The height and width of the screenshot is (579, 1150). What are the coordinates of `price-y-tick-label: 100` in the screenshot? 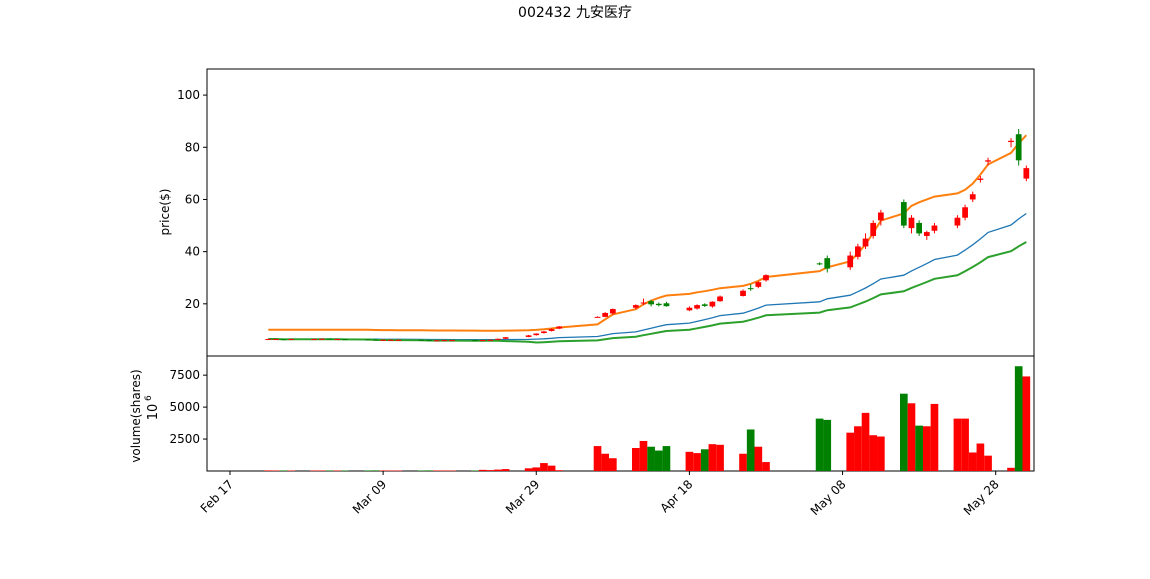 It's located at (188, 95).